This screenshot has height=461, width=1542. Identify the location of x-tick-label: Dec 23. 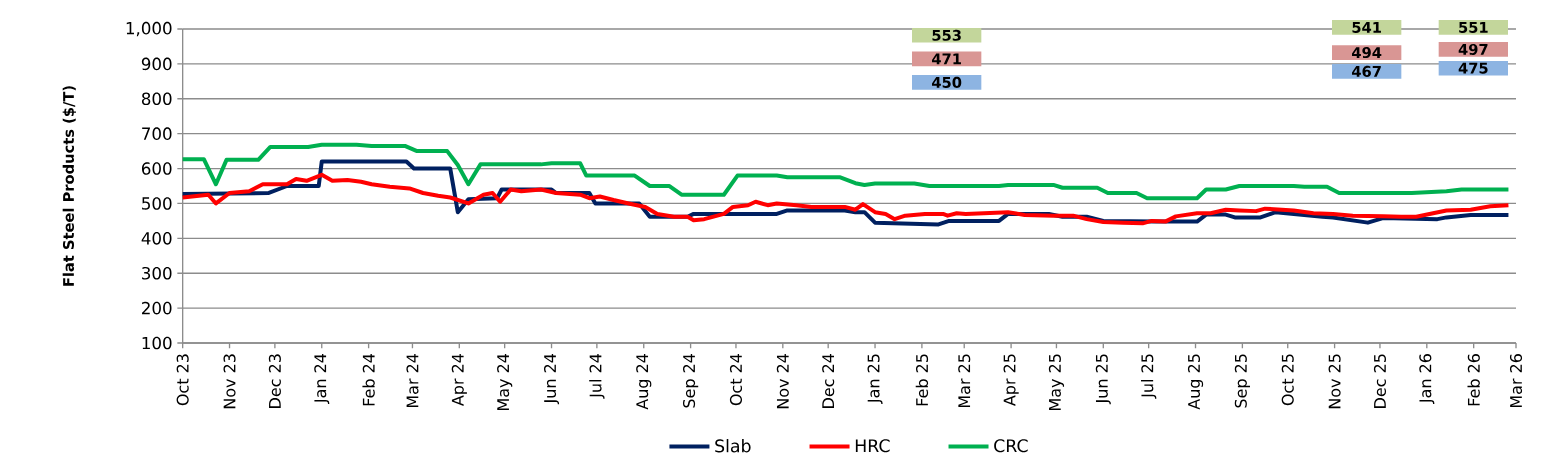
(274, 381).